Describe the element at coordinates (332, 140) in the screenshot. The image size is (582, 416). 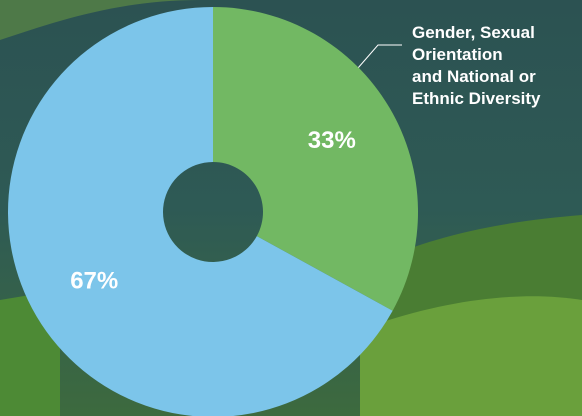
I see `value-label: 33%` at that location.